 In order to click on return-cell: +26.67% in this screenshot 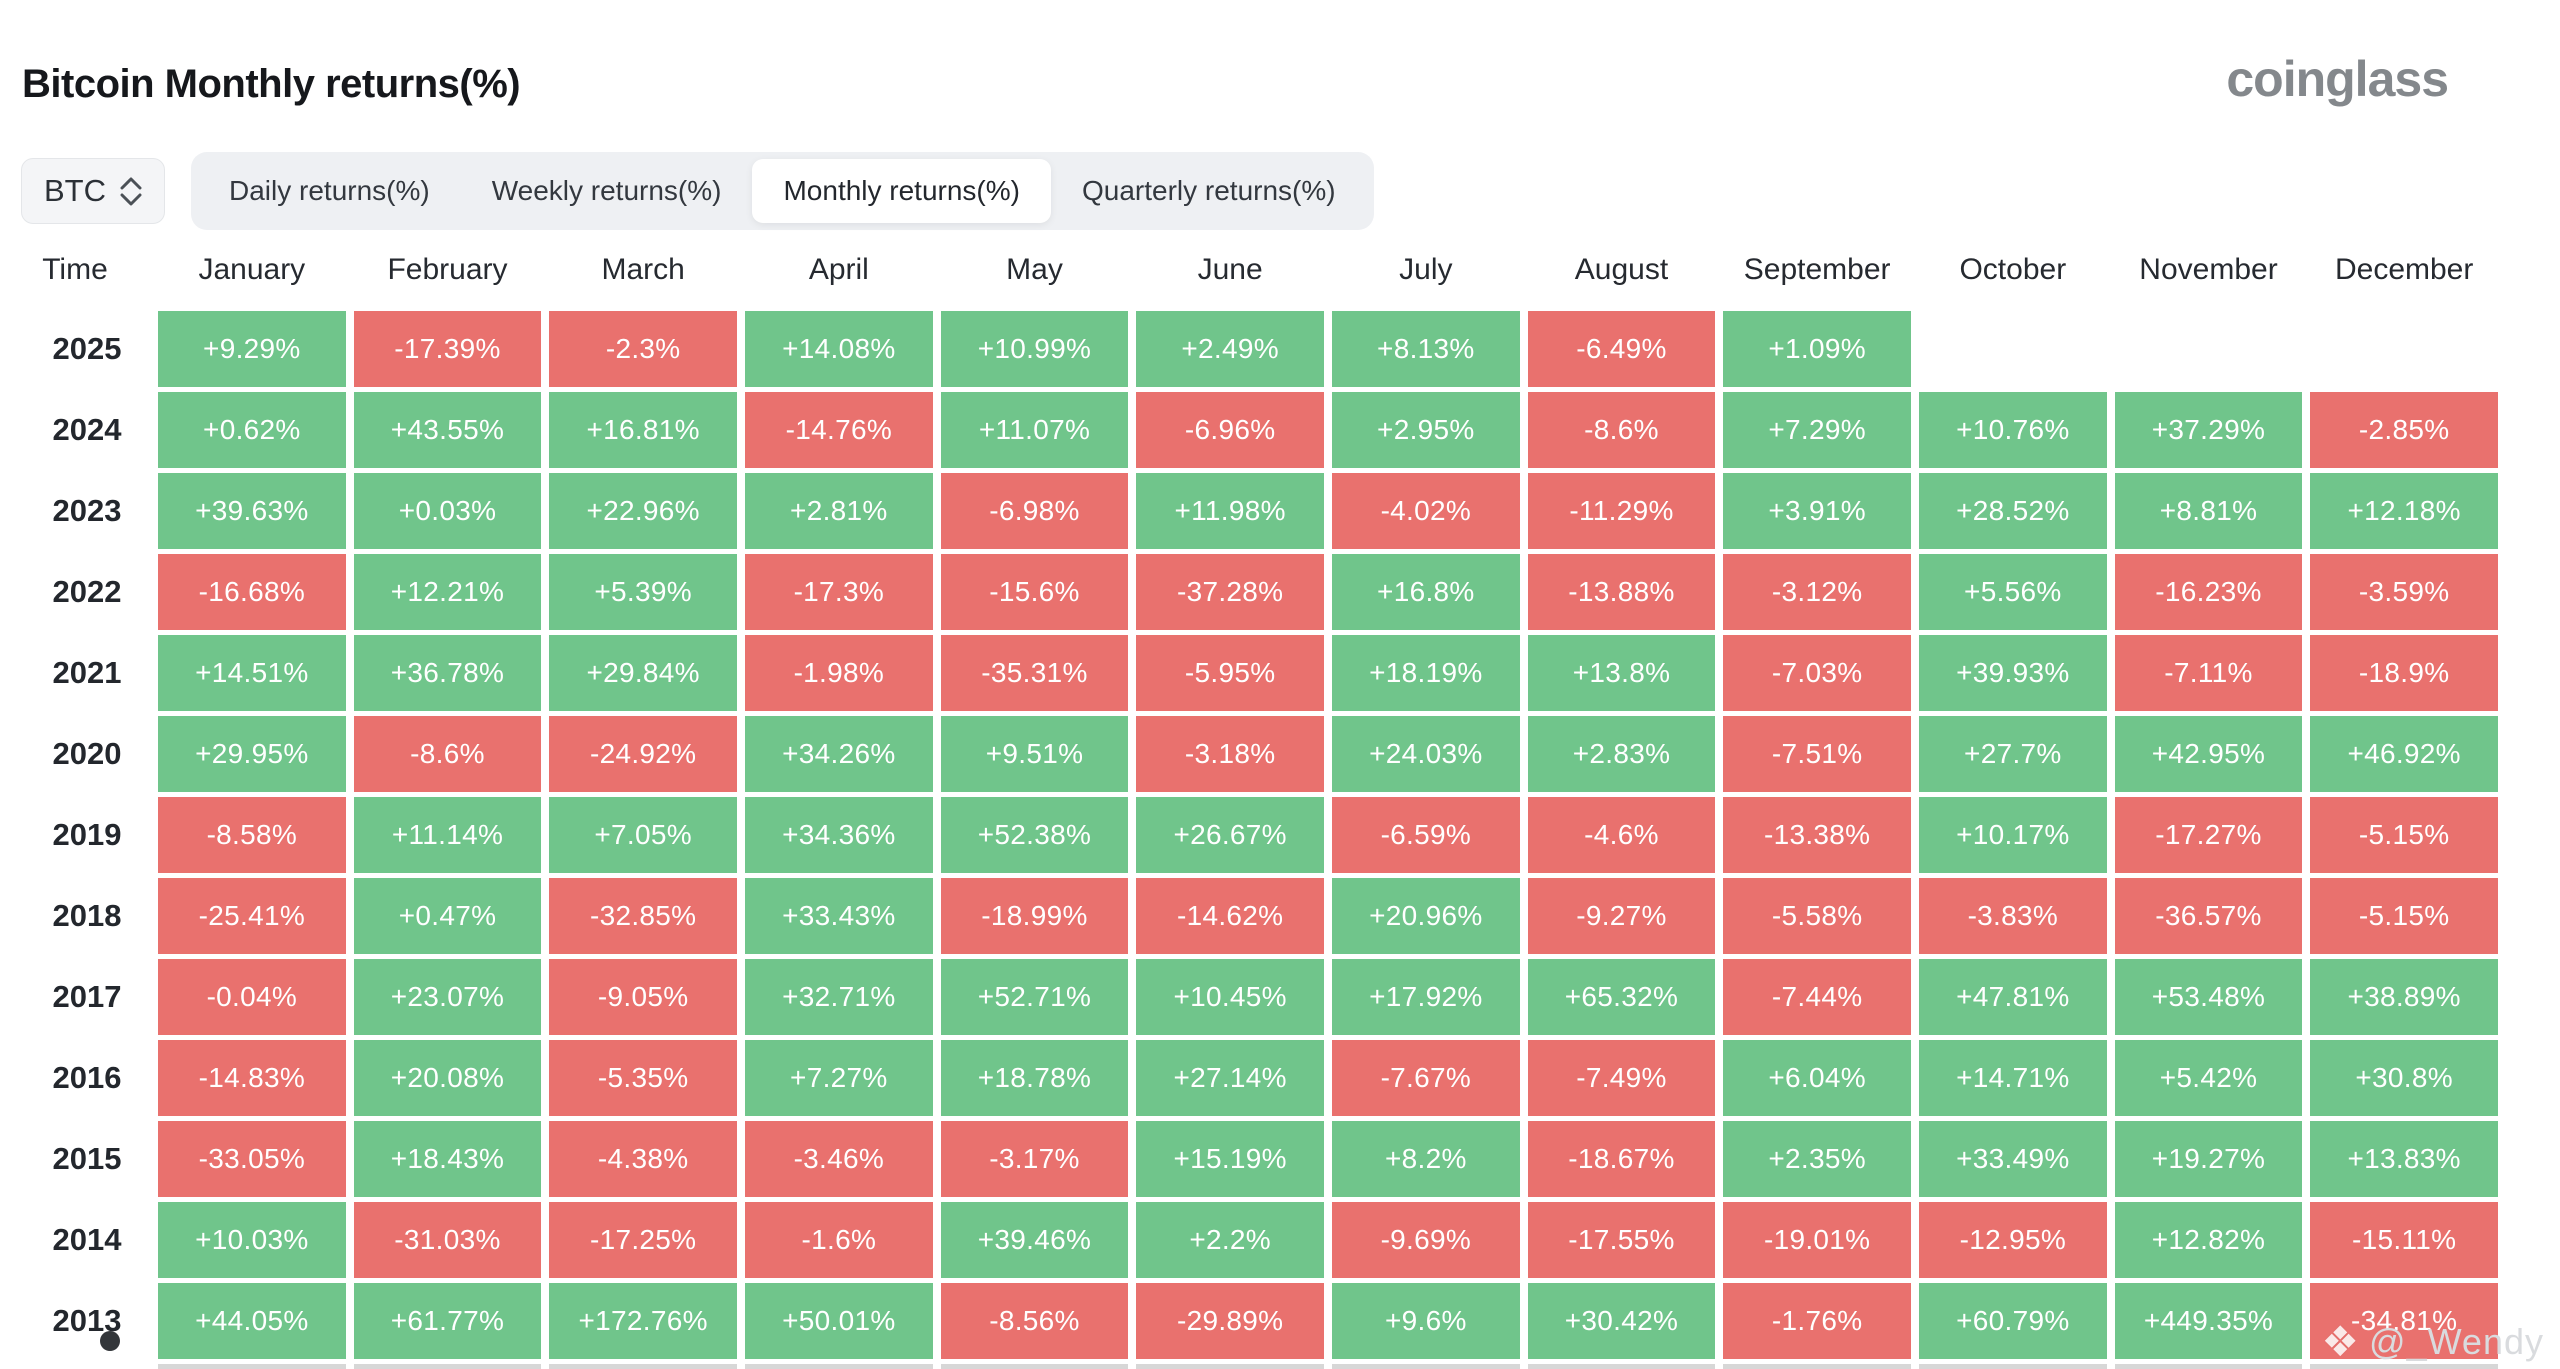, I will do `click(1230, 835)`.